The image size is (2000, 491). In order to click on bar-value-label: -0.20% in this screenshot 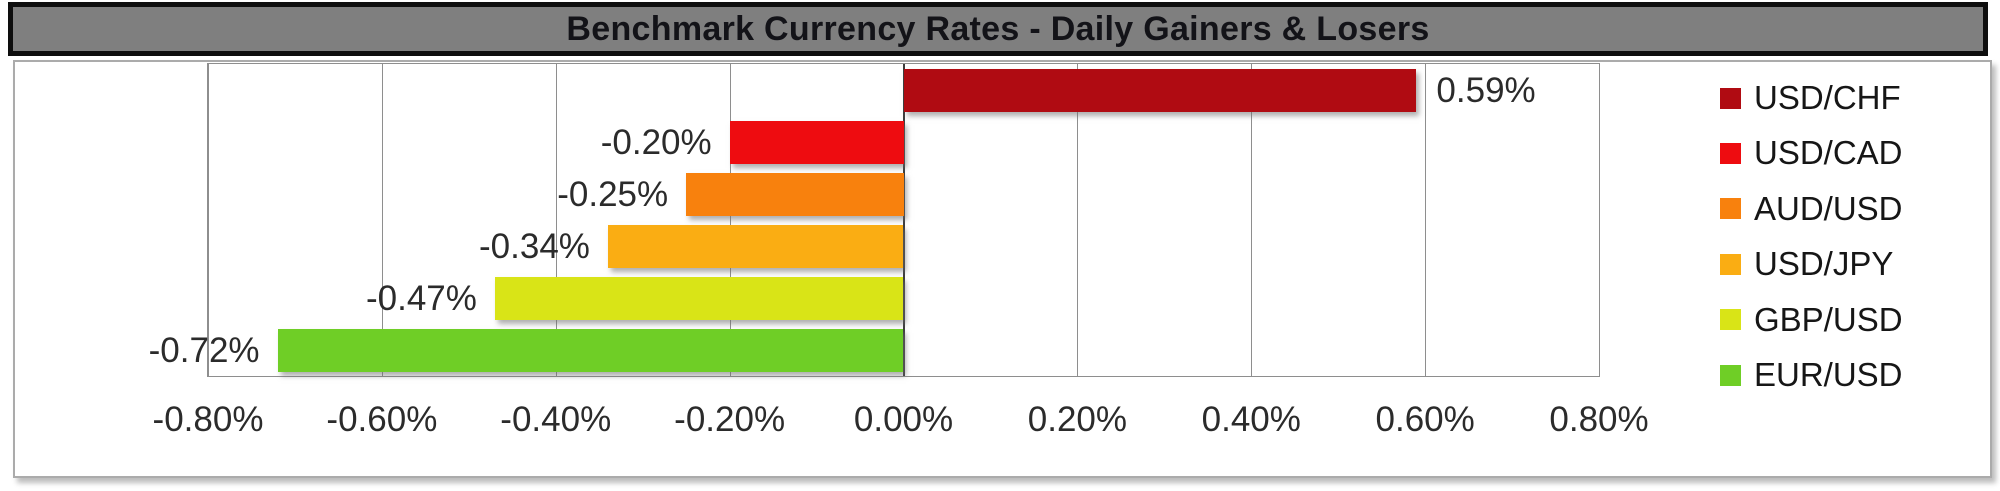, I will do `click(656, 142)`.